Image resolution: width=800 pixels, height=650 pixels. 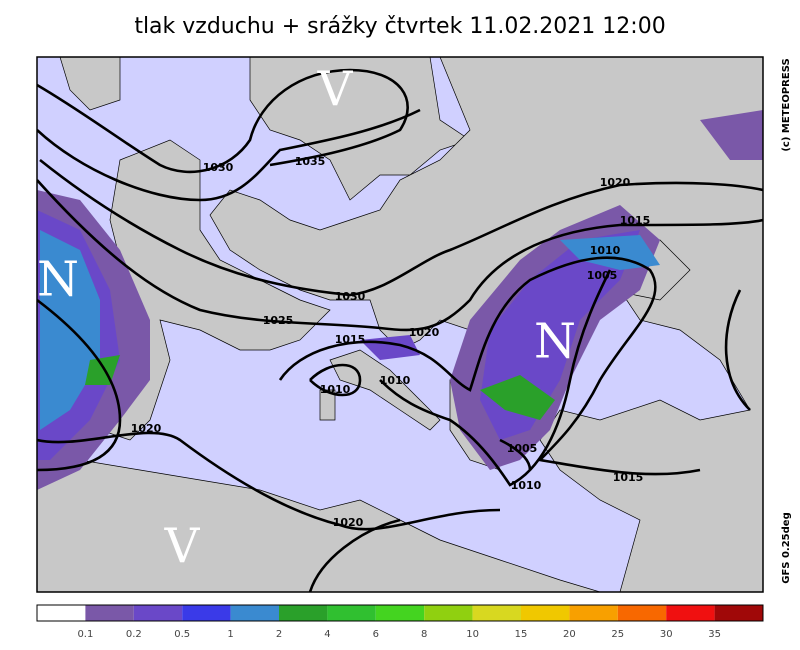 What do you see at coordinates (182, 634) in the screenshot?
I see `legend-label: 0.5` at bounding box center [182, 634].